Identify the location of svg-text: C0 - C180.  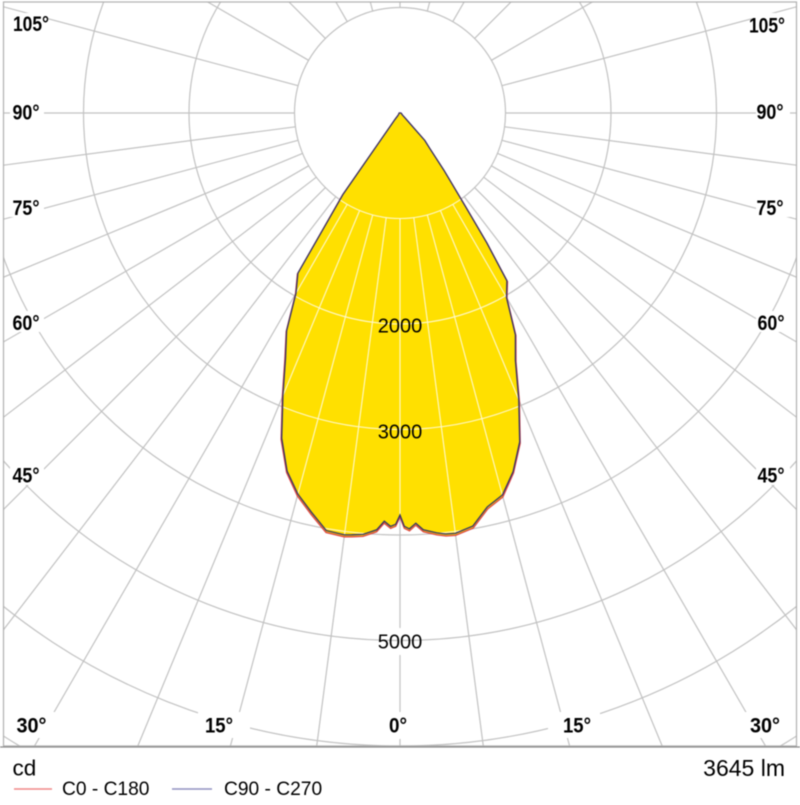
(105, 789).